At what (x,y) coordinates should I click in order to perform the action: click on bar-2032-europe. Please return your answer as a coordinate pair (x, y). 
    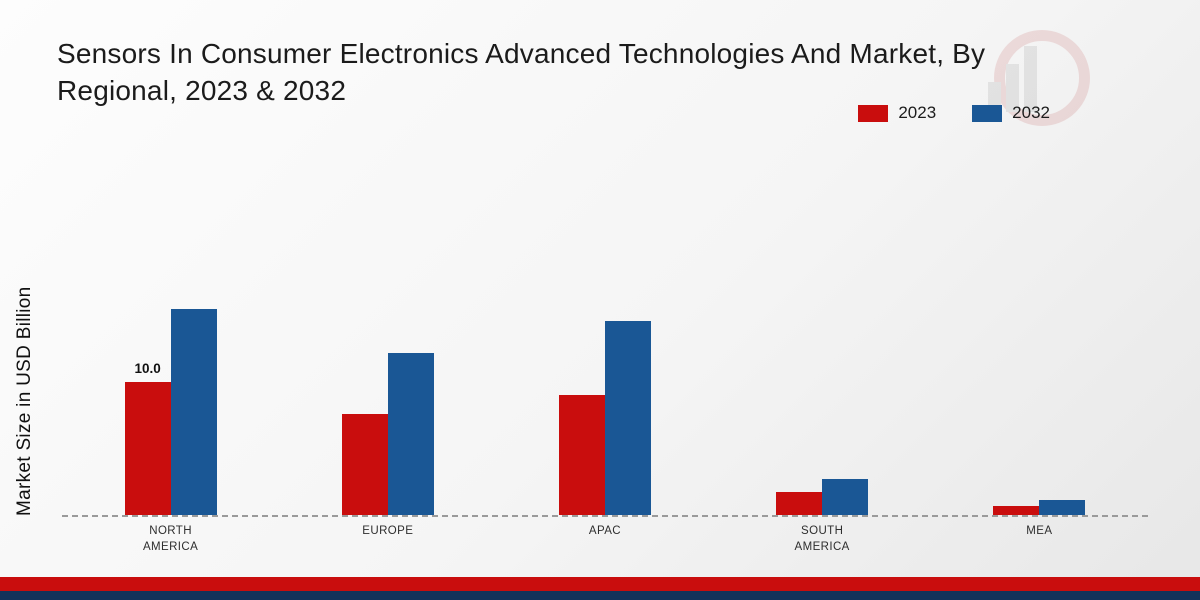
    Looking at the image, I should click on (410, 433).